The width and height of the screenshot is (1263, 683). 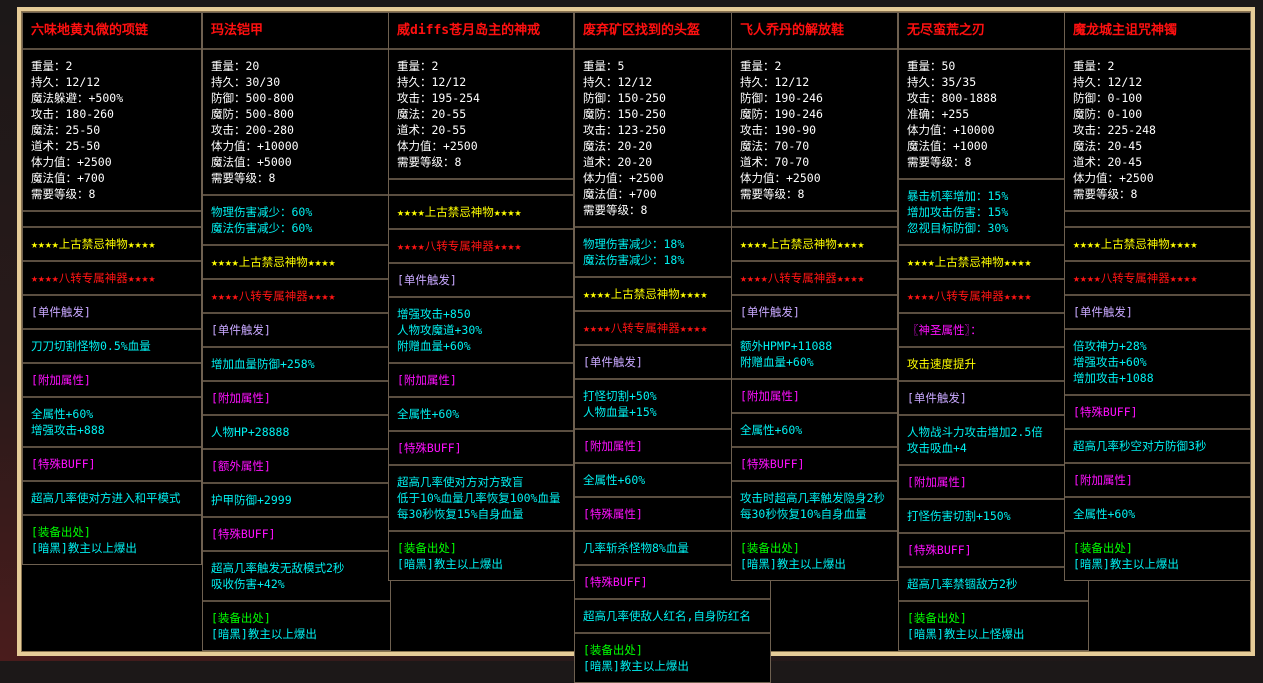 I want to click on stat-line: 道术：25-50, so click(x=66, y=146).